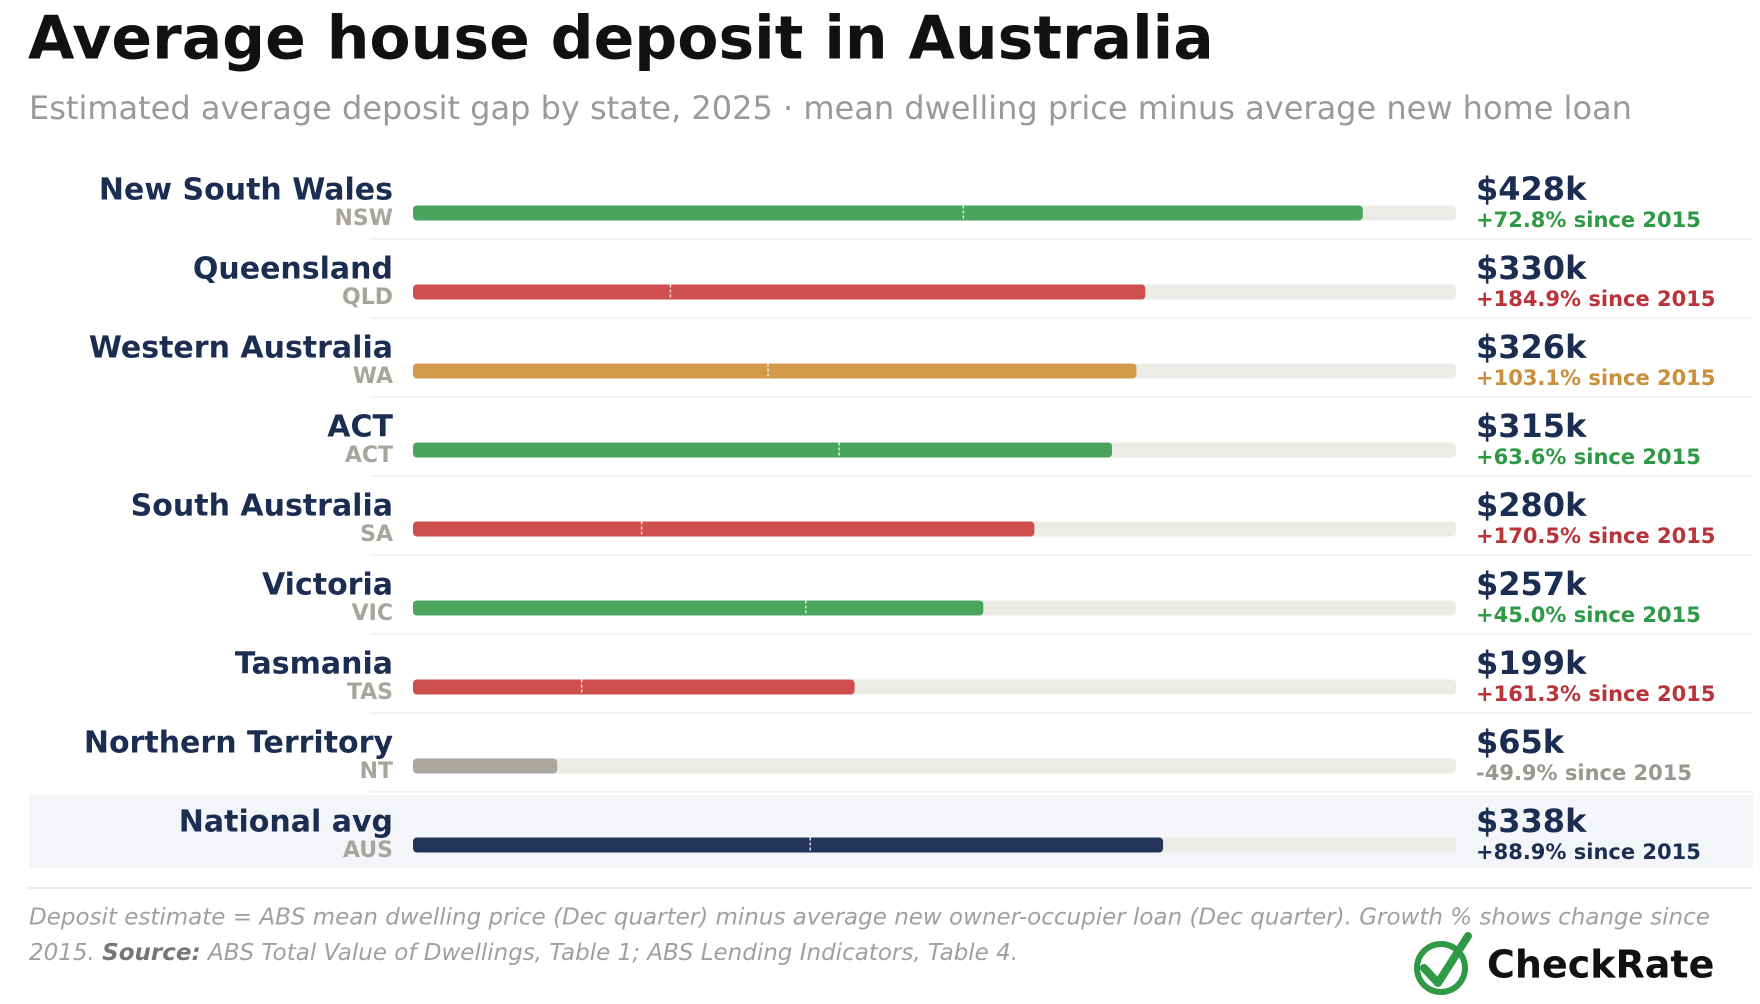 This screenshot has height=1004, width=1760. Describe the element at coordinates (1531, 821) in the screenshot. I see `value-label: $338k` at that location.